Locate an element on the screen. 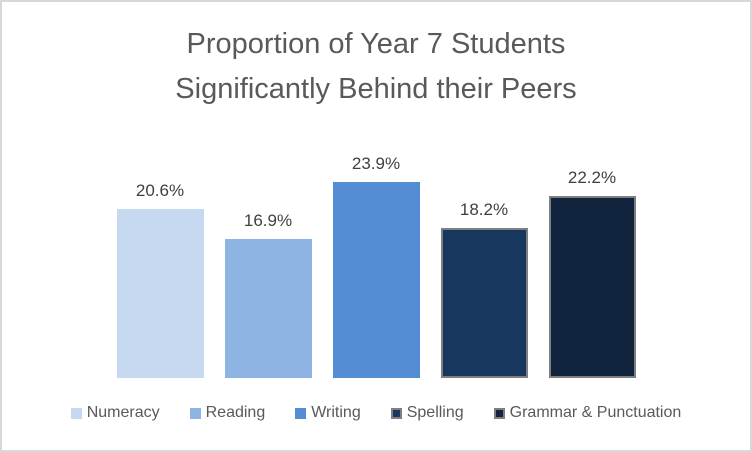 This screenshot has height=452, width=752. bar-group-grammar-punctuation: 22.2% is located at coordinates (592, 273).